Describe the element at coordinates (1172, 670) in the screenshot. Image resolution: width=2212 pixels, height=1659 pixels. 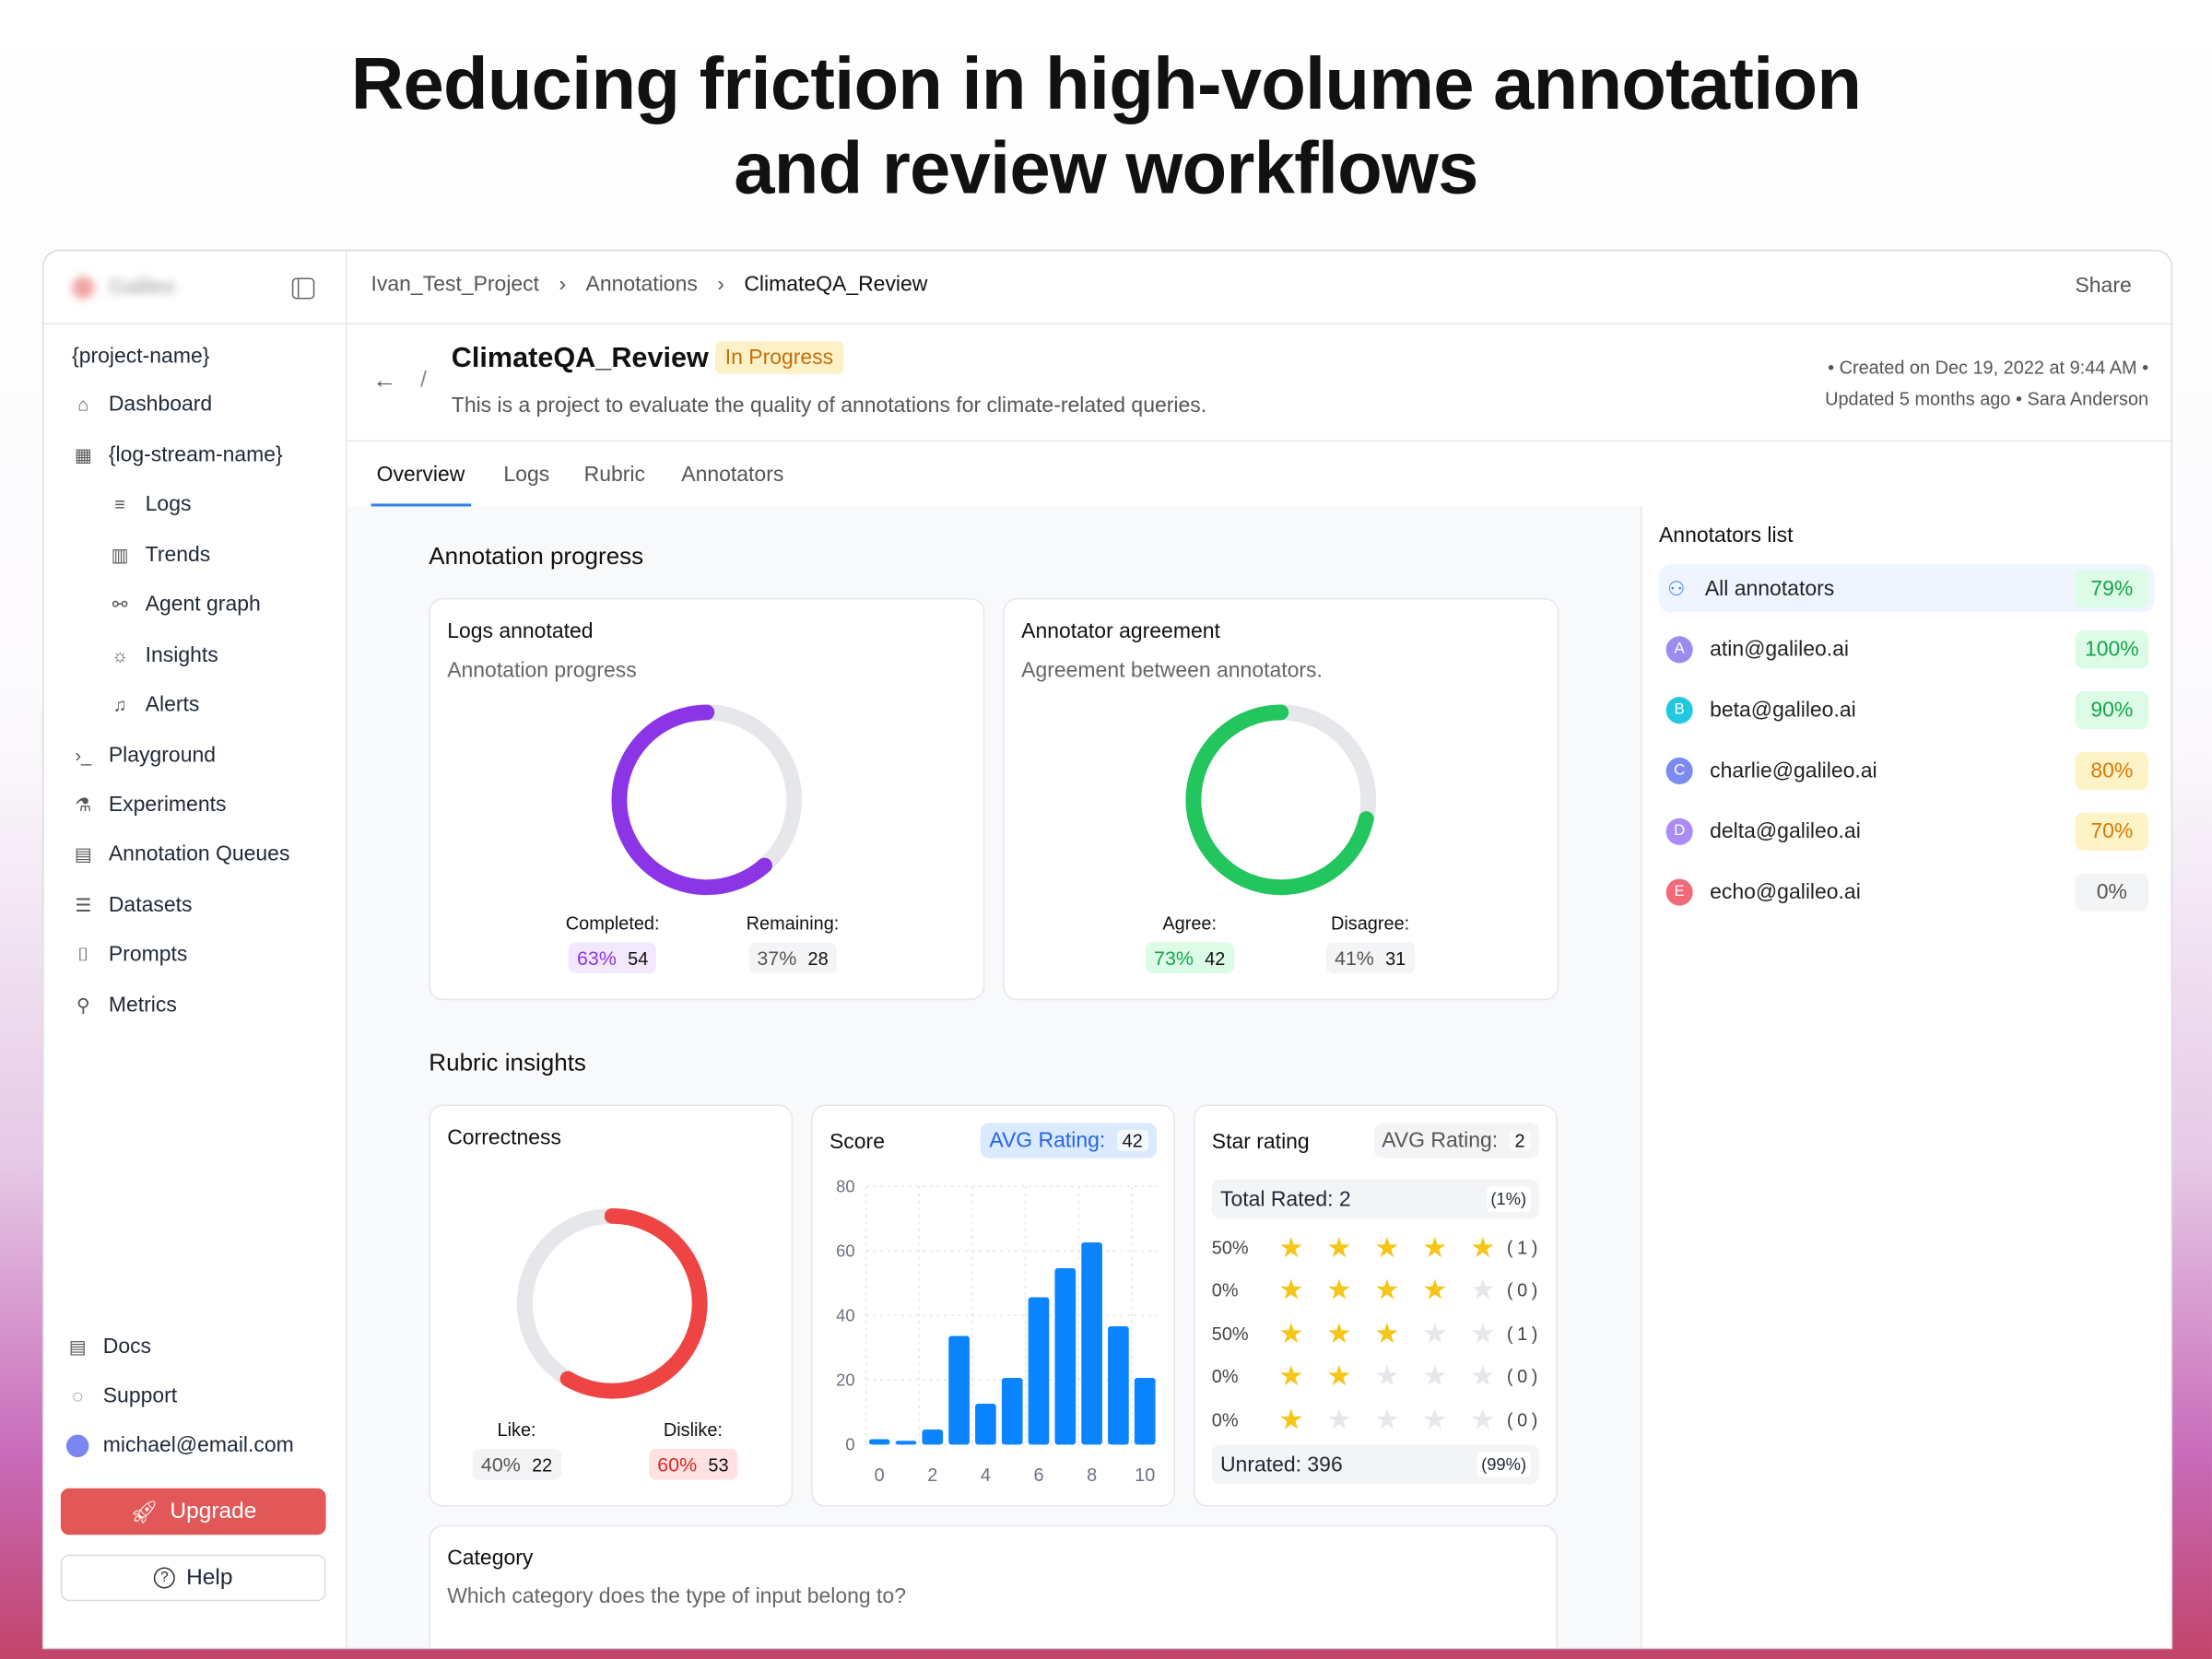
I see `card-subtitle: Agreement between annotators.` at that location.